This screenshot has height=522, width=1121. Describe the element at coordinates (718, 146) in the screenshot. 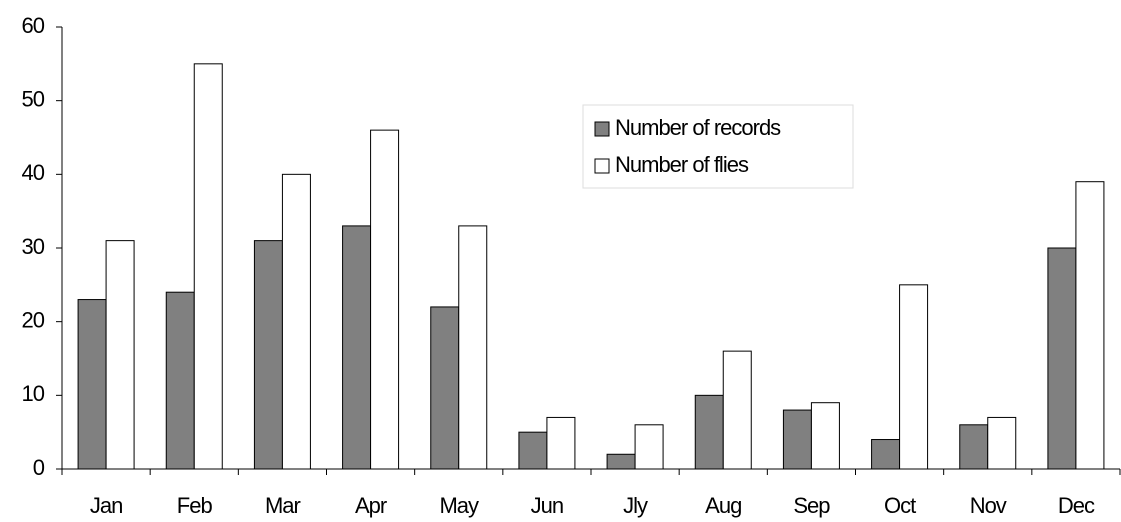

I see `legend-box` at that location.